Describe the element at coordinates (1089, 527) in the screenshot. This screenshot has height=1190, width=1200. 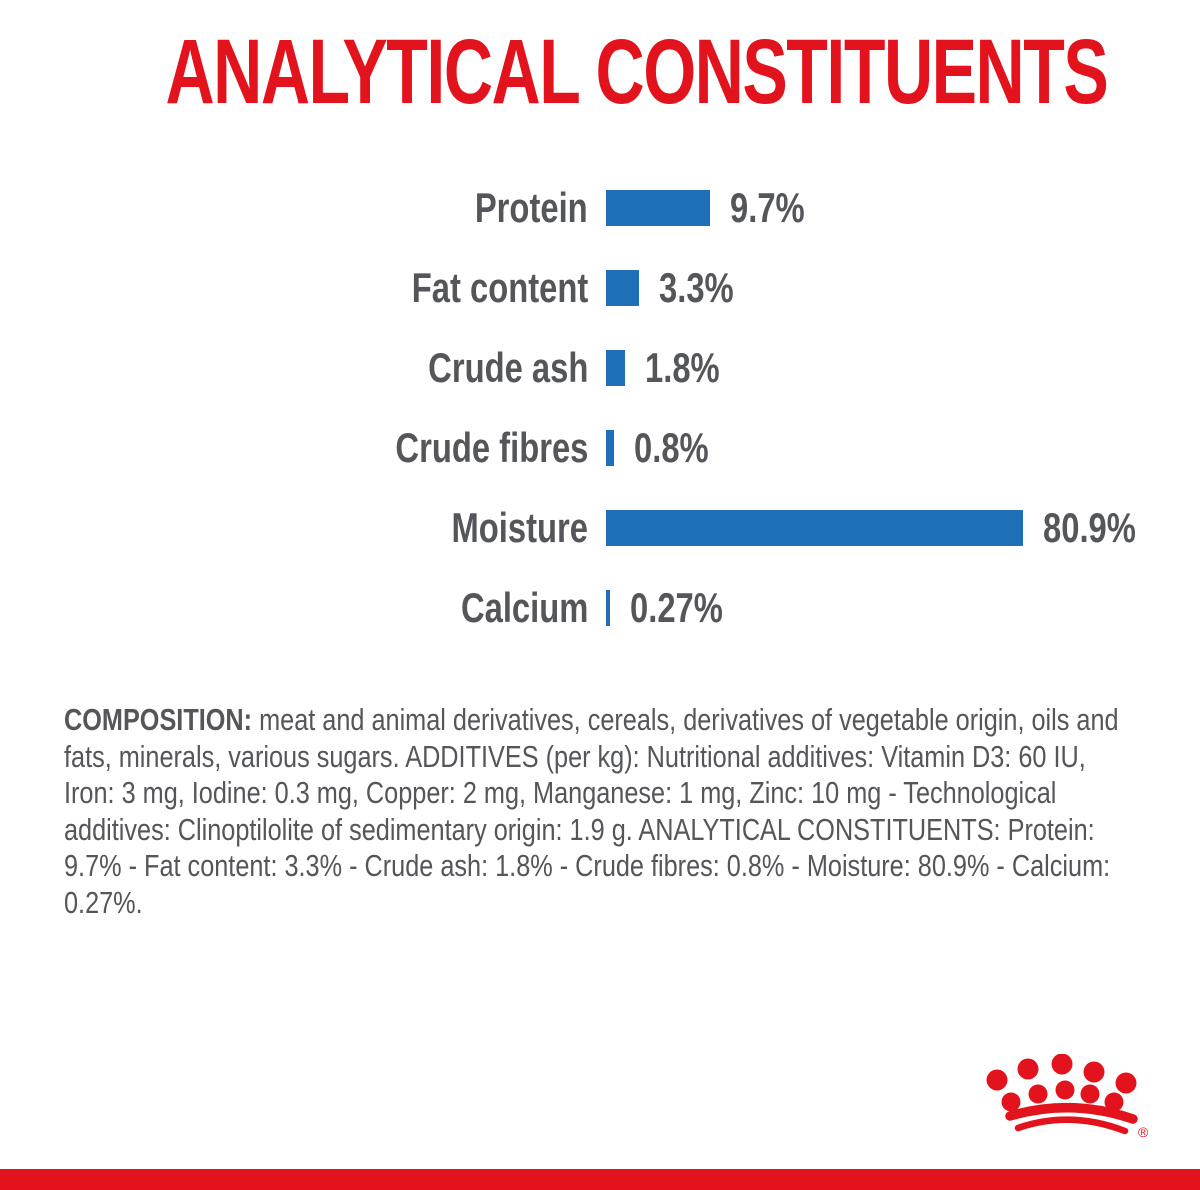
I see `row-value: 80.9%` at that location.